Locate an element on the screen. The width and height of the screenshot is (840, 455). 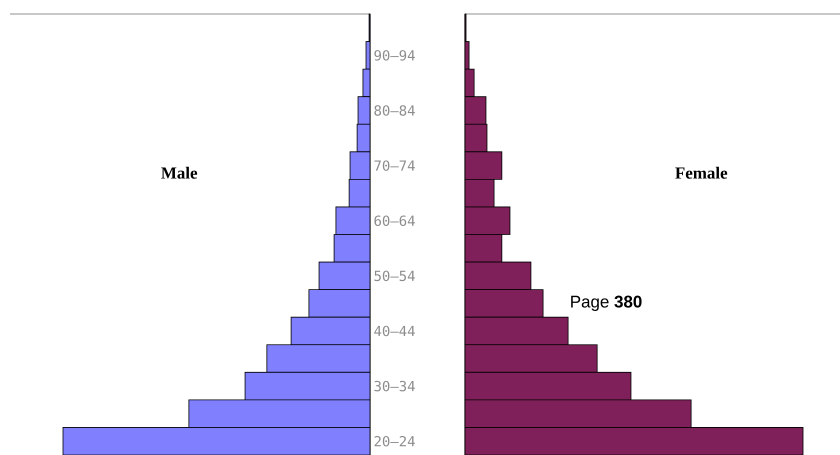
y-tick-label: 60–64 is located at coordinates (394, 220).